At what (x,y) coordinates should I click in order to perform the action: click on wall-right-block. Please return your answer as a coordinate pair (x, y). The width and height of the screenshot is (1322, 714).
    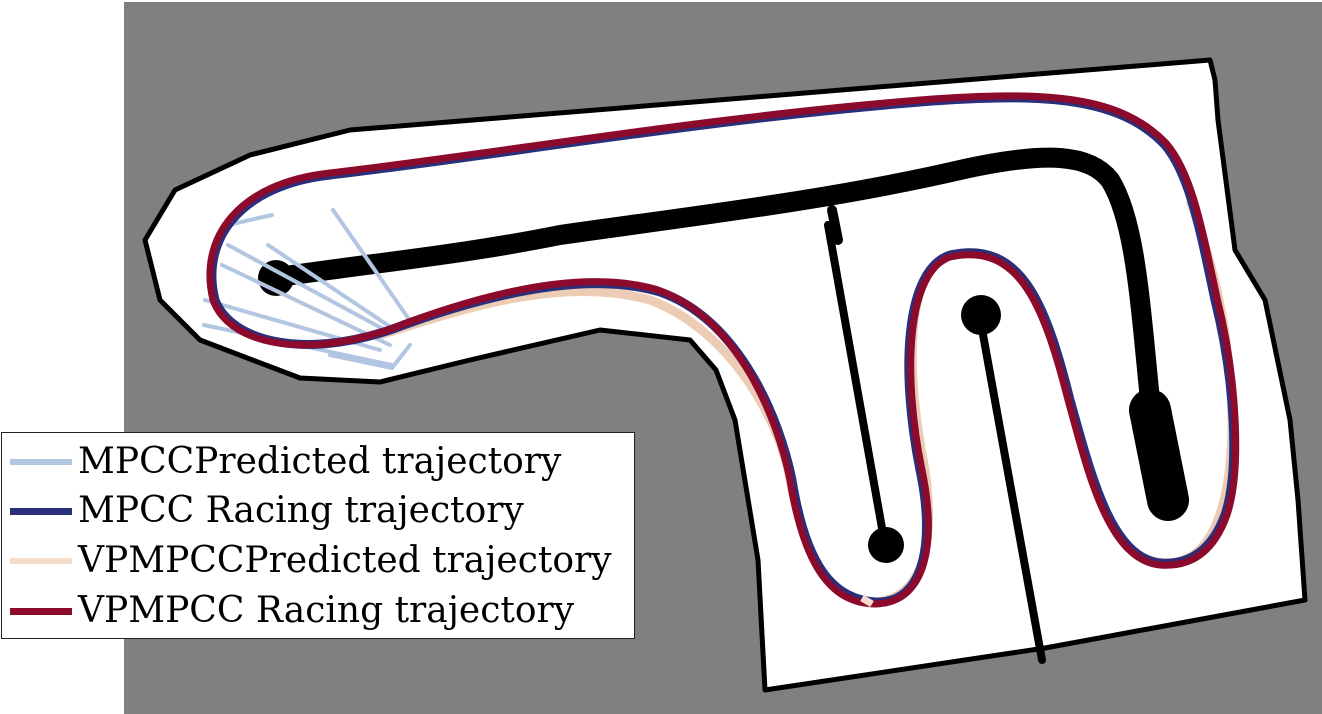
    Looking at the image, I should click on (1159, 455).